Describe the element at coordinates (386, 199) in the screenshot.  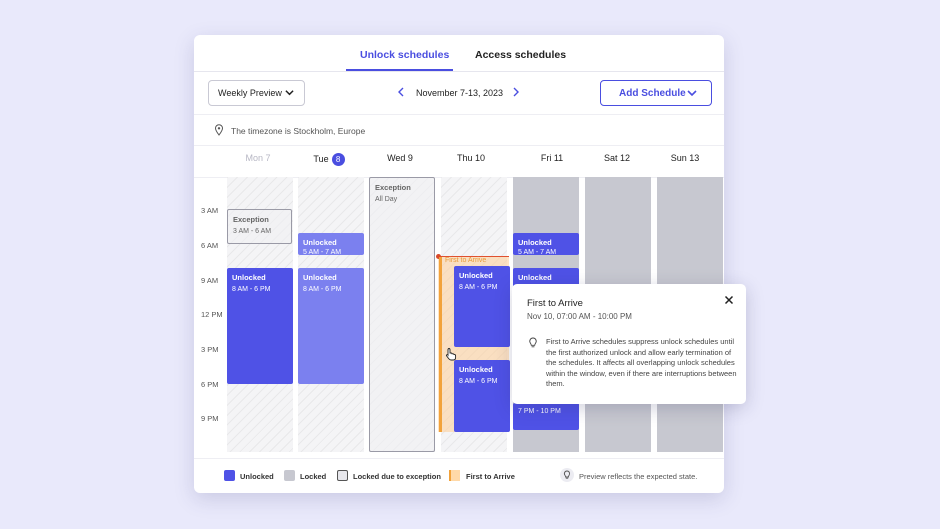
I see `event-time: All Day` at that location.